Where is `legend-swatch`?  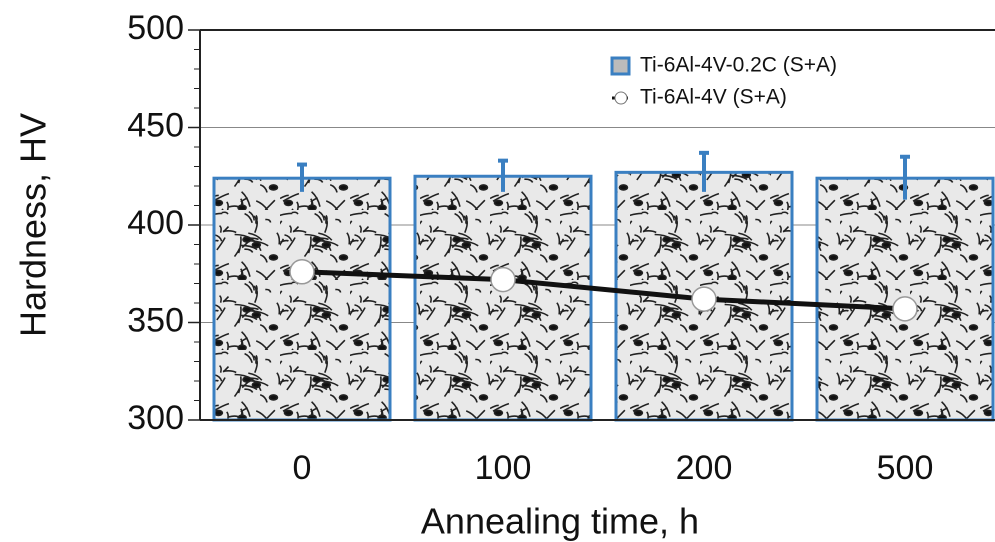
legend-swatch is located at coordinates (620, 66).